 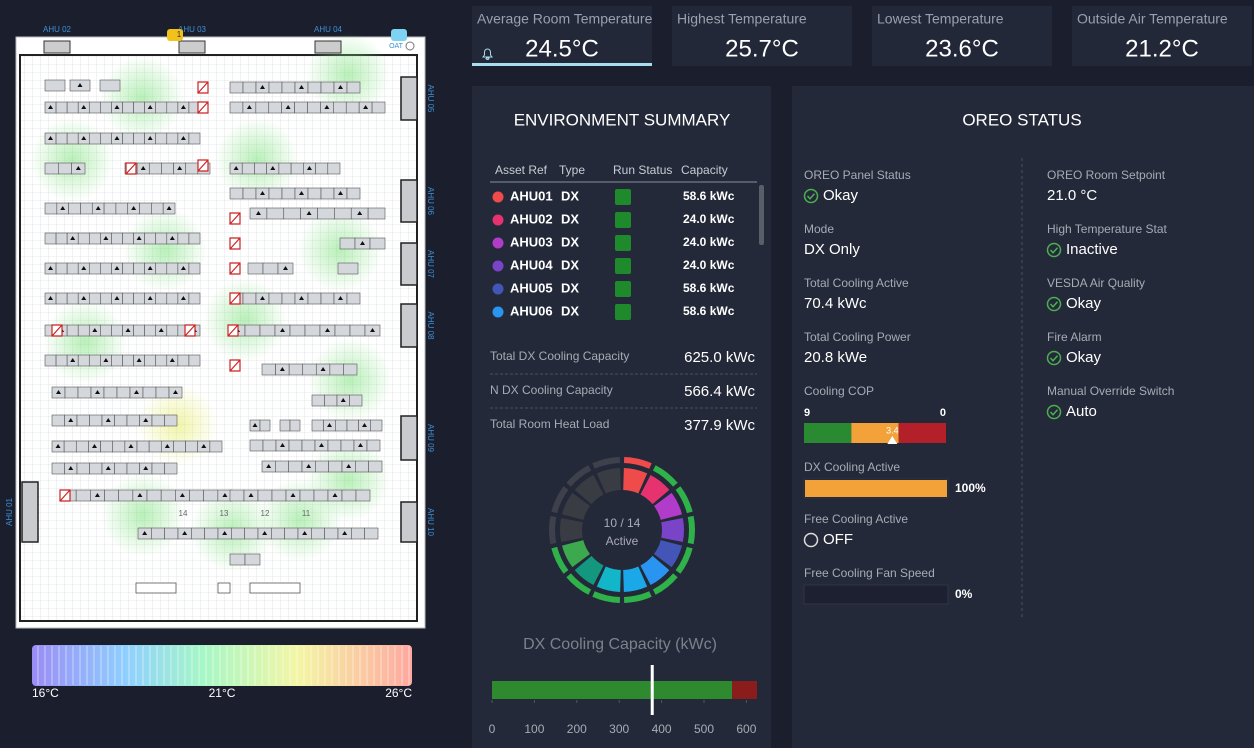 What do you see at coordinates (224, 588) in the screenshot?
I see `unit` at bounding box center [224, 588].